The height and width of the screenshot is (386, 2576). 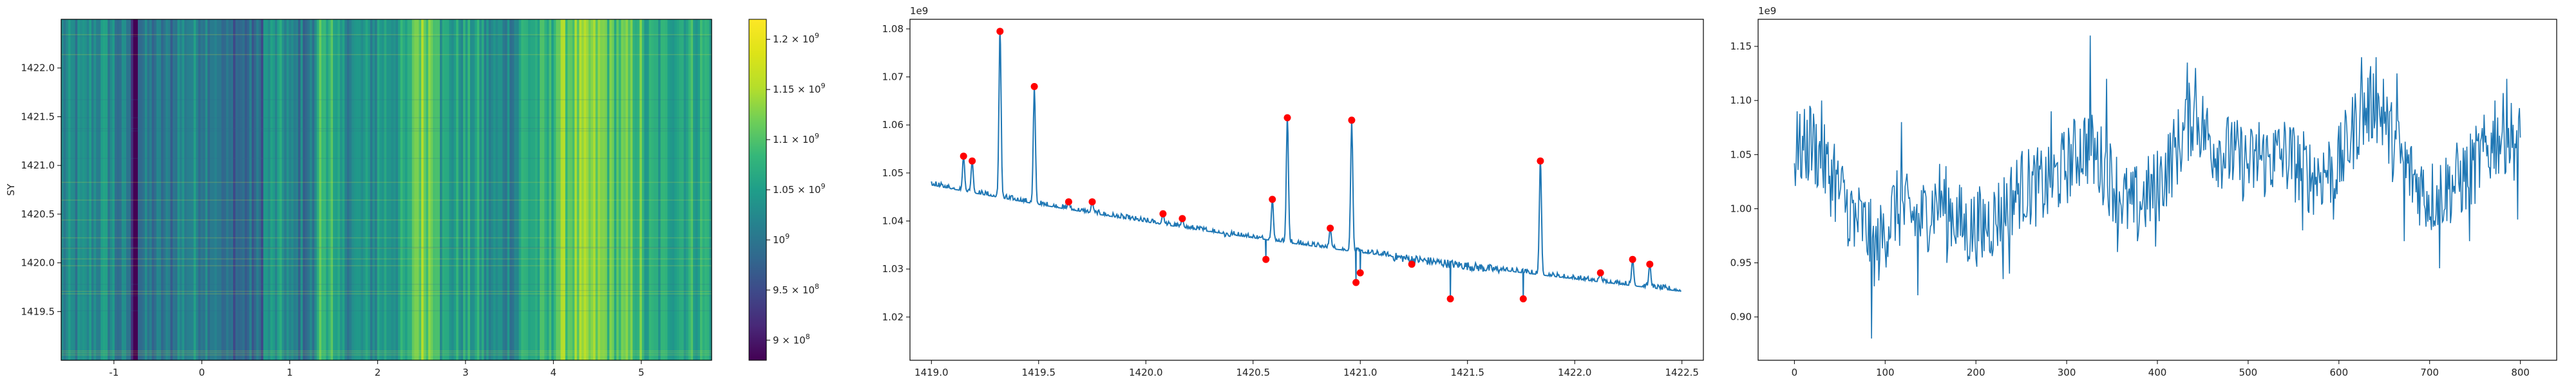 I want to click on noisy-y-tick-label: 0.95, so click(x=1741, y=263).